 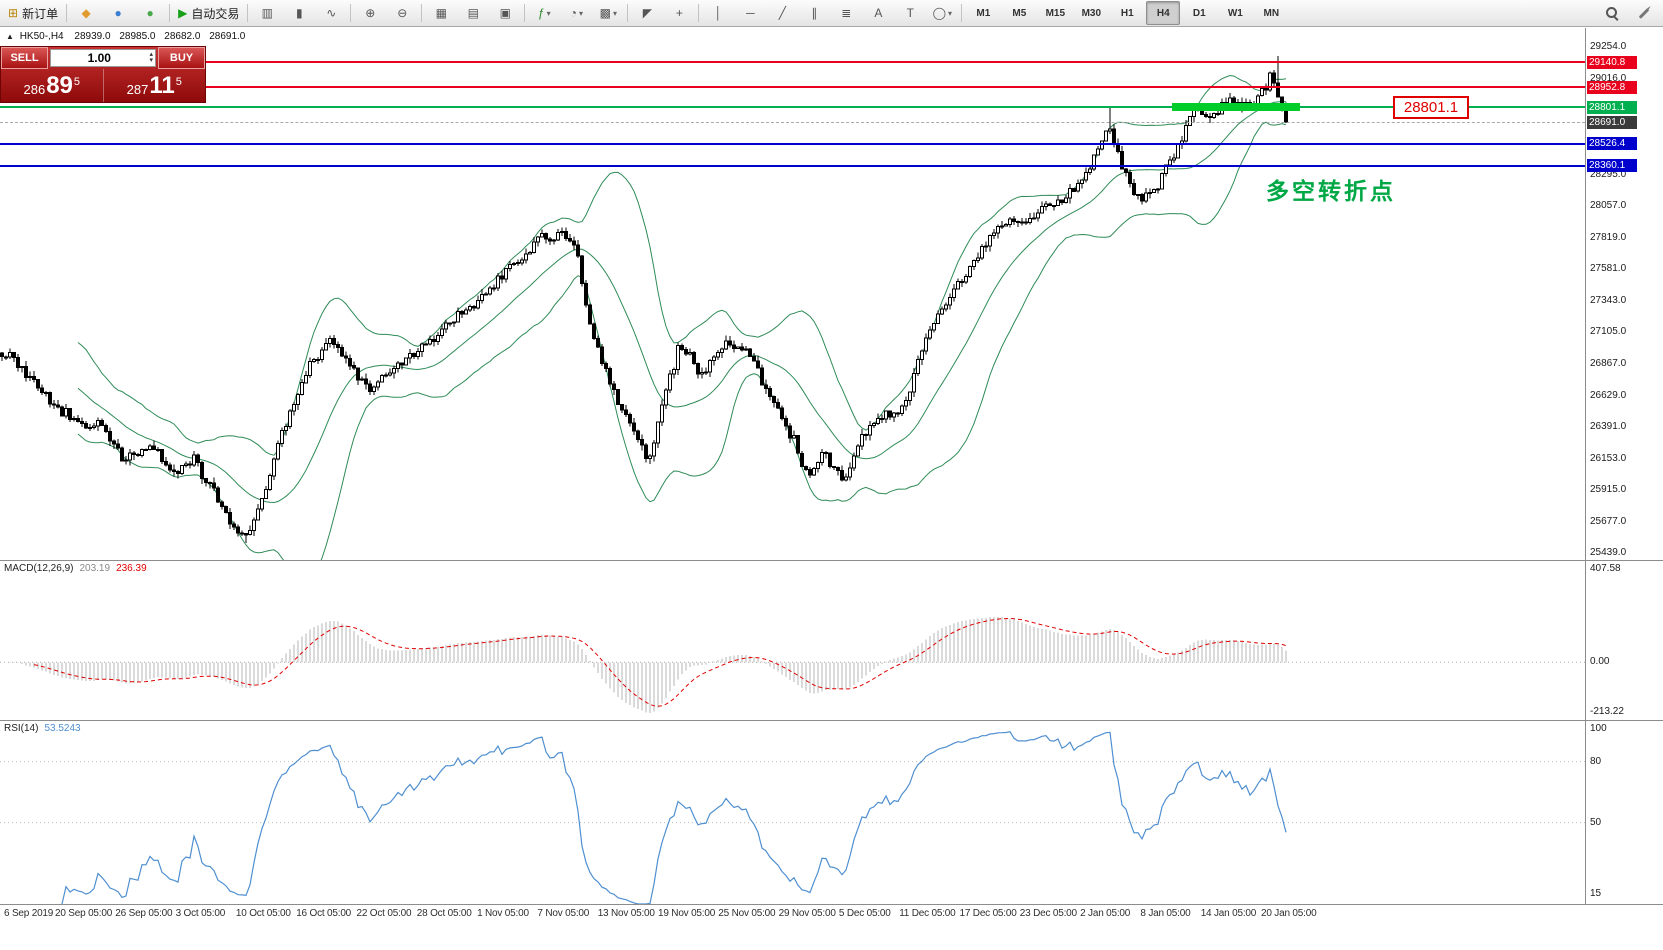 What do you see at coordinates (178, 82) in the screenshot?
I see `buy-price-frac: 5` at bounding box center [178, 82].